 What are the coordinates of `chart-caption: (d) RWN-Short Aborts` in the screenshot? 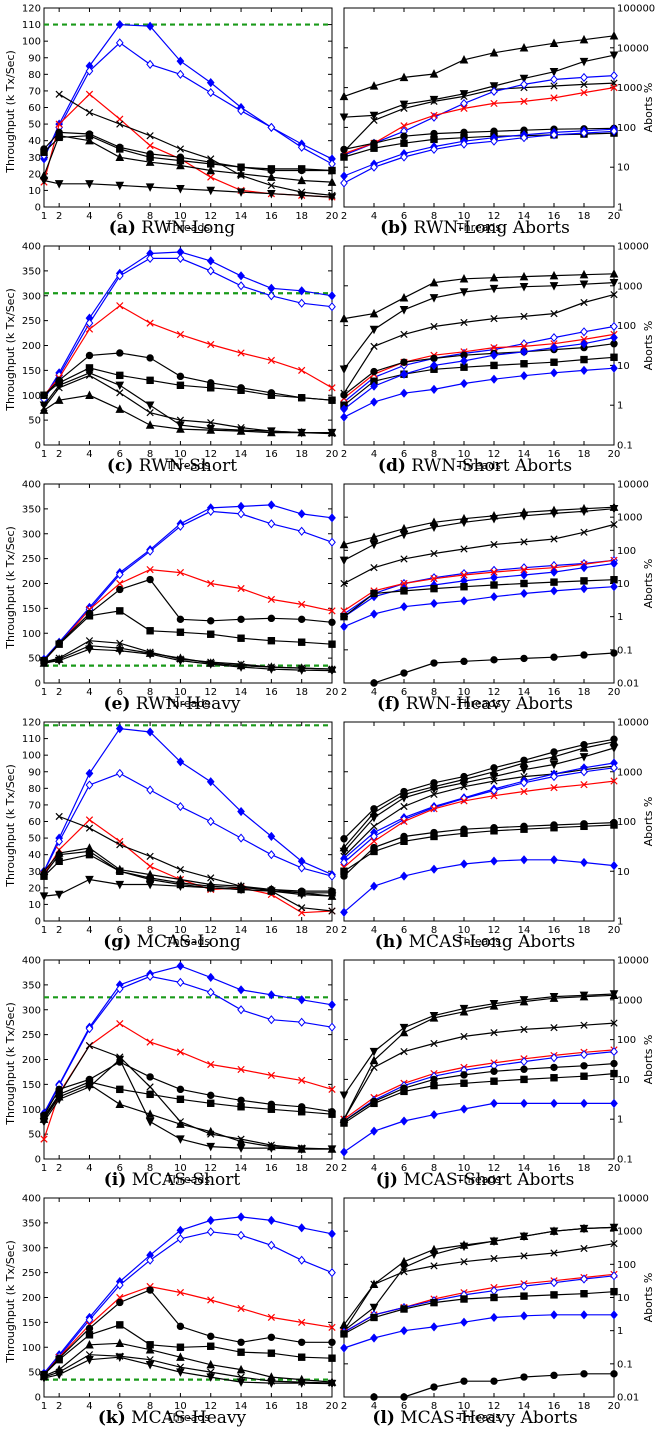 It's located at (475, 466).